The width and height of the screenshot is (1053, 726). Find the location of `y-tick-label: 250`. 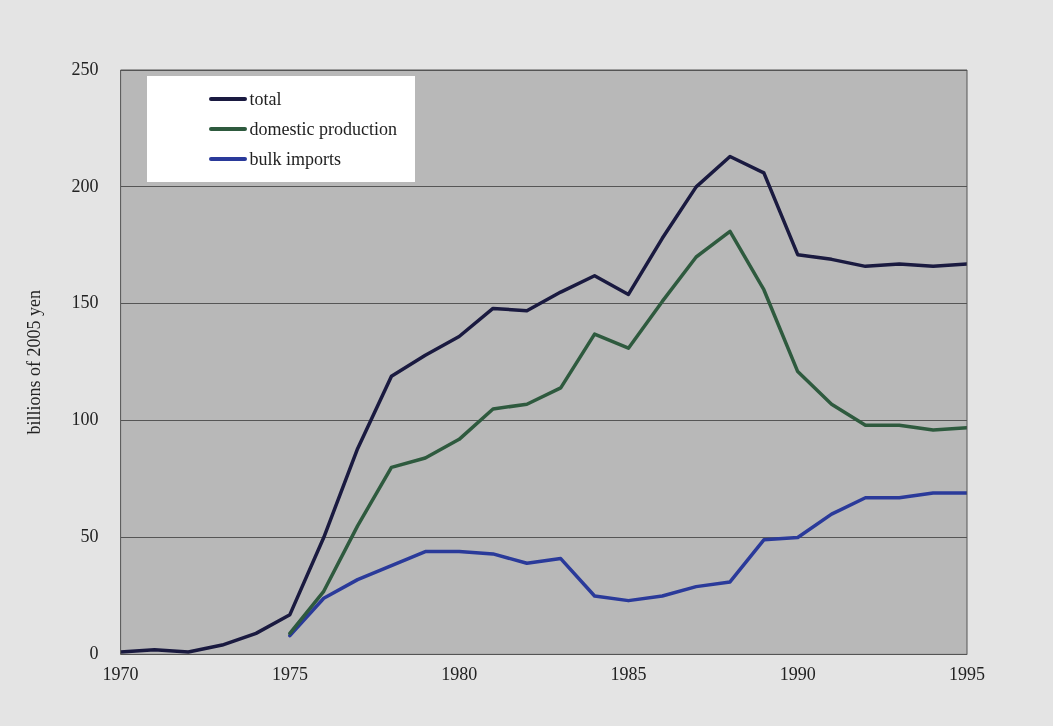

y-tick-label: 250 is located at coordinates (85, 68).